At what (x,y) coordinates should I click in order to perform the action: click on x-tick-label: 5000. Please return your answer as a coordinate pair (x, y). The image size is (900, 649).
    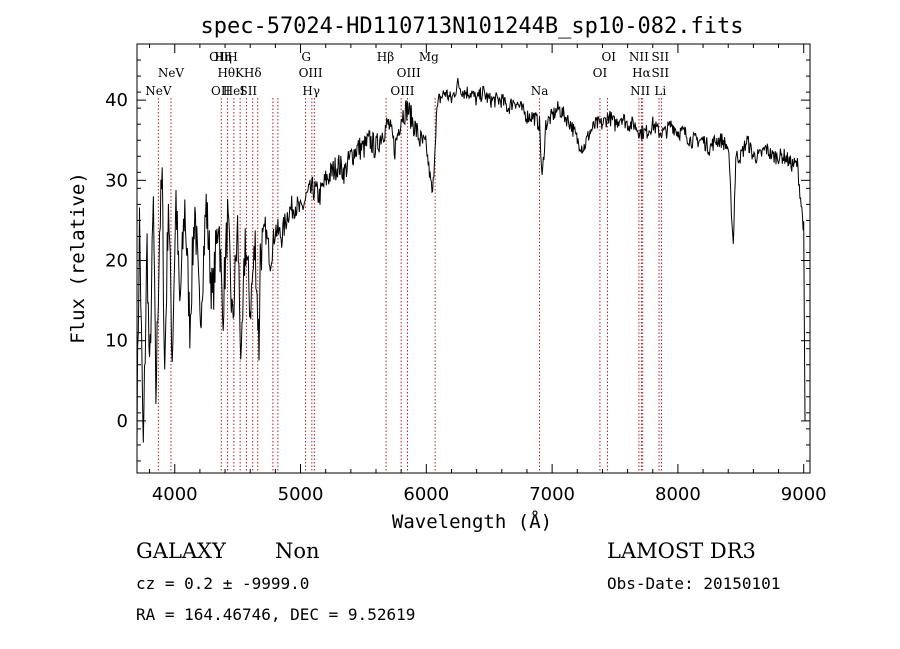
    Looking at the image, I should click on (301, 494).